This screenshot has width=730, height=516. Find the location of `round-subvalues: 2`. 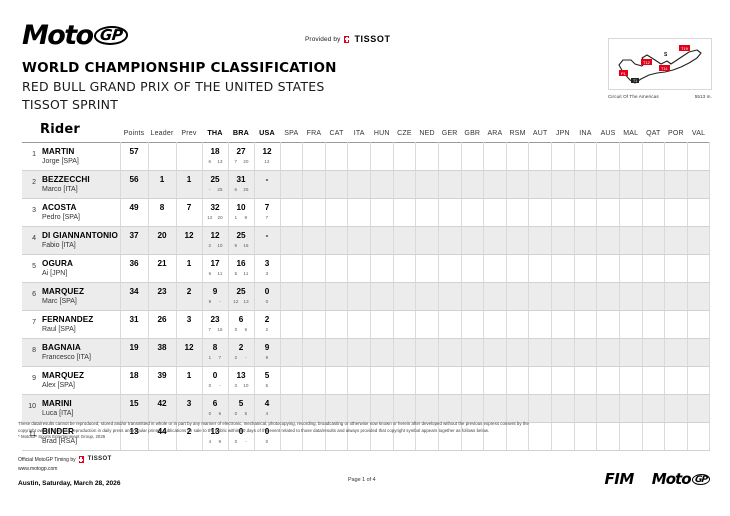

round-subvalues: 2 is located at coordinates (267, 328).